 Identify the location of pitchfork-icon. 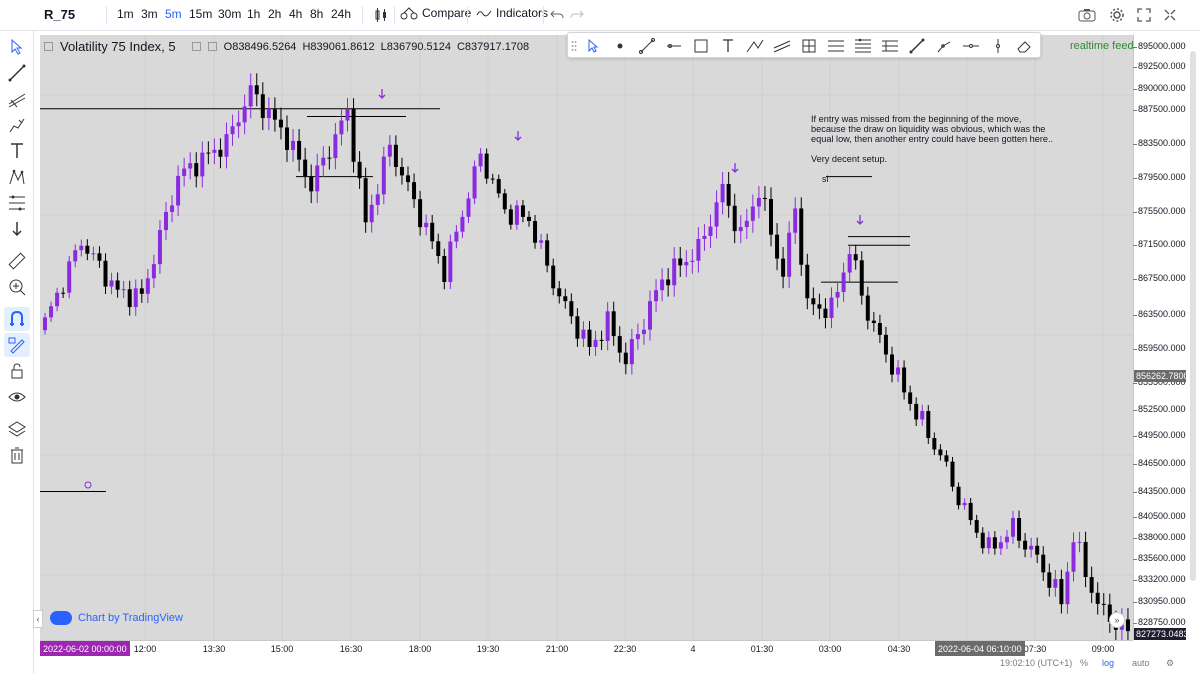
(17, 99).